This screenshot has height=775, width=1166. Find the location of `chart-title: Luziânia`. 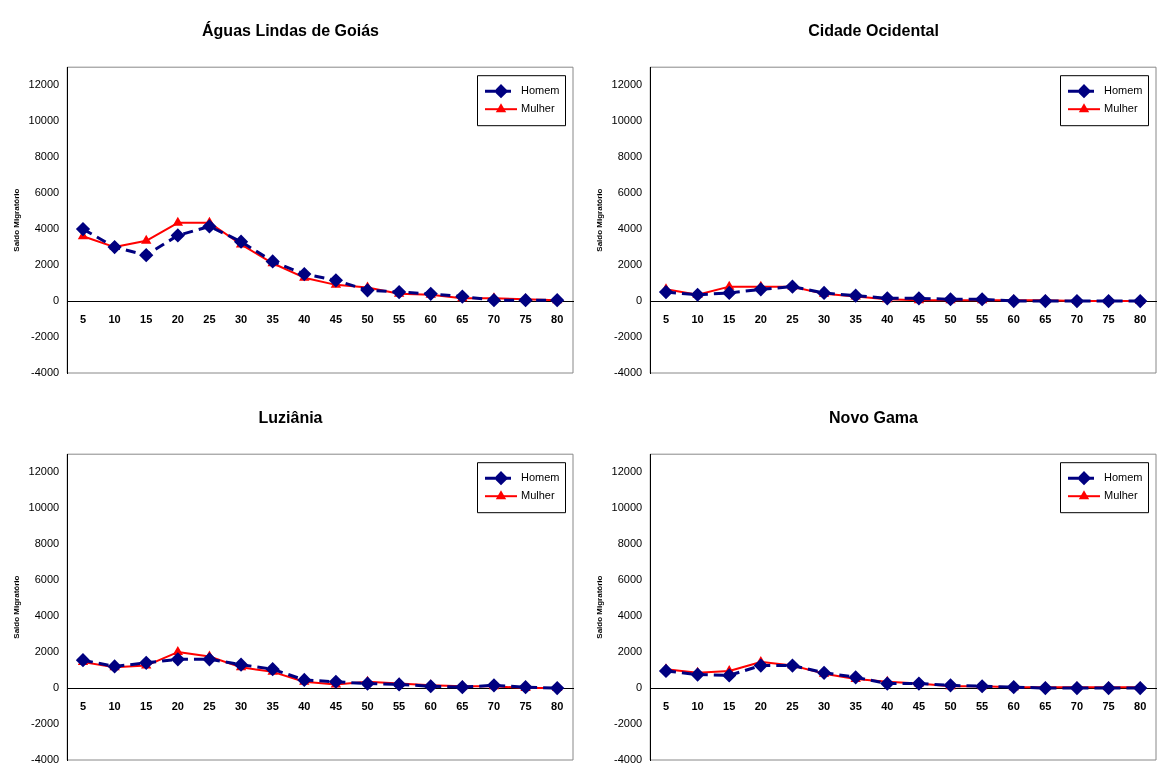

chart-title: Luziânia is located at coordinates (290, 418).